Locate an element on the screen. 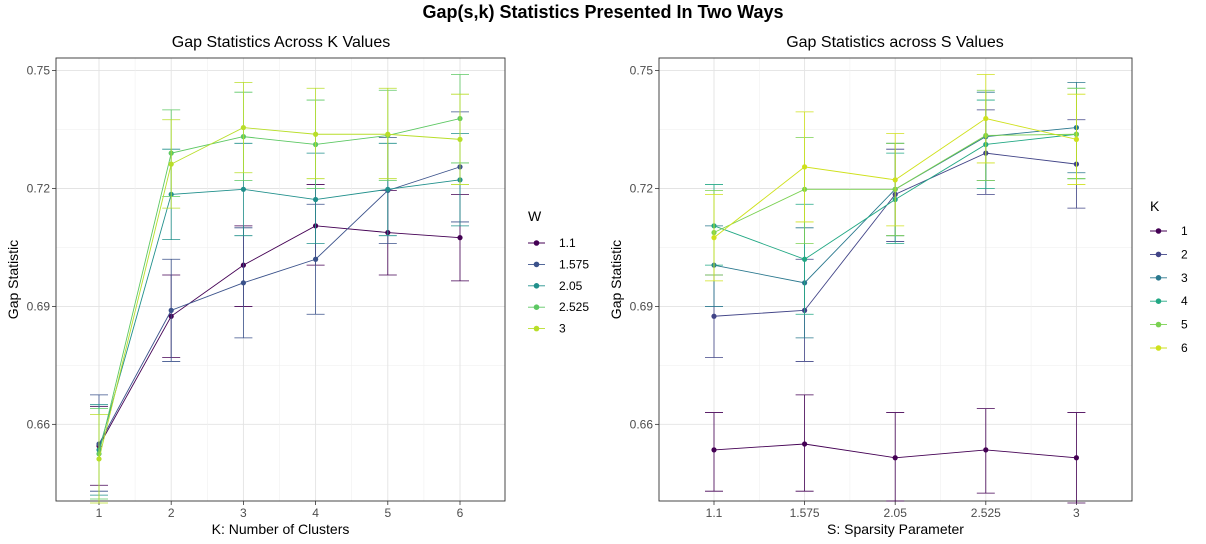 The image size is (1206, 544). x-axis-label: S: Sparsity Parameter is located at coordinates (895, 529).